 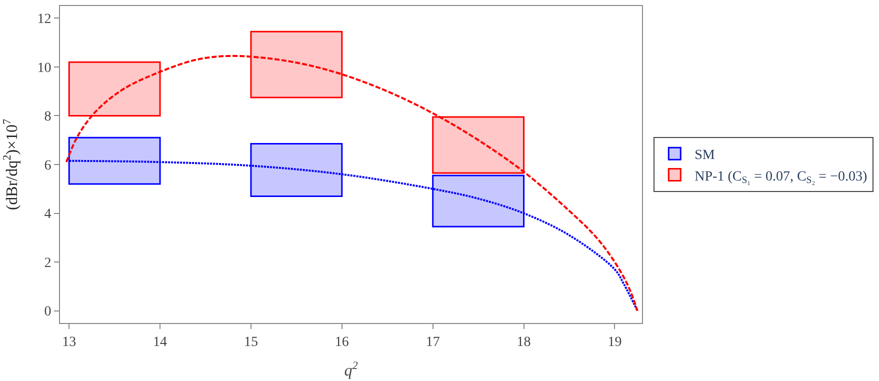 What do you see at coordinates (705, 156) in the screenshot?
I see `legend-label: SM` at bounding box center [705, 156].